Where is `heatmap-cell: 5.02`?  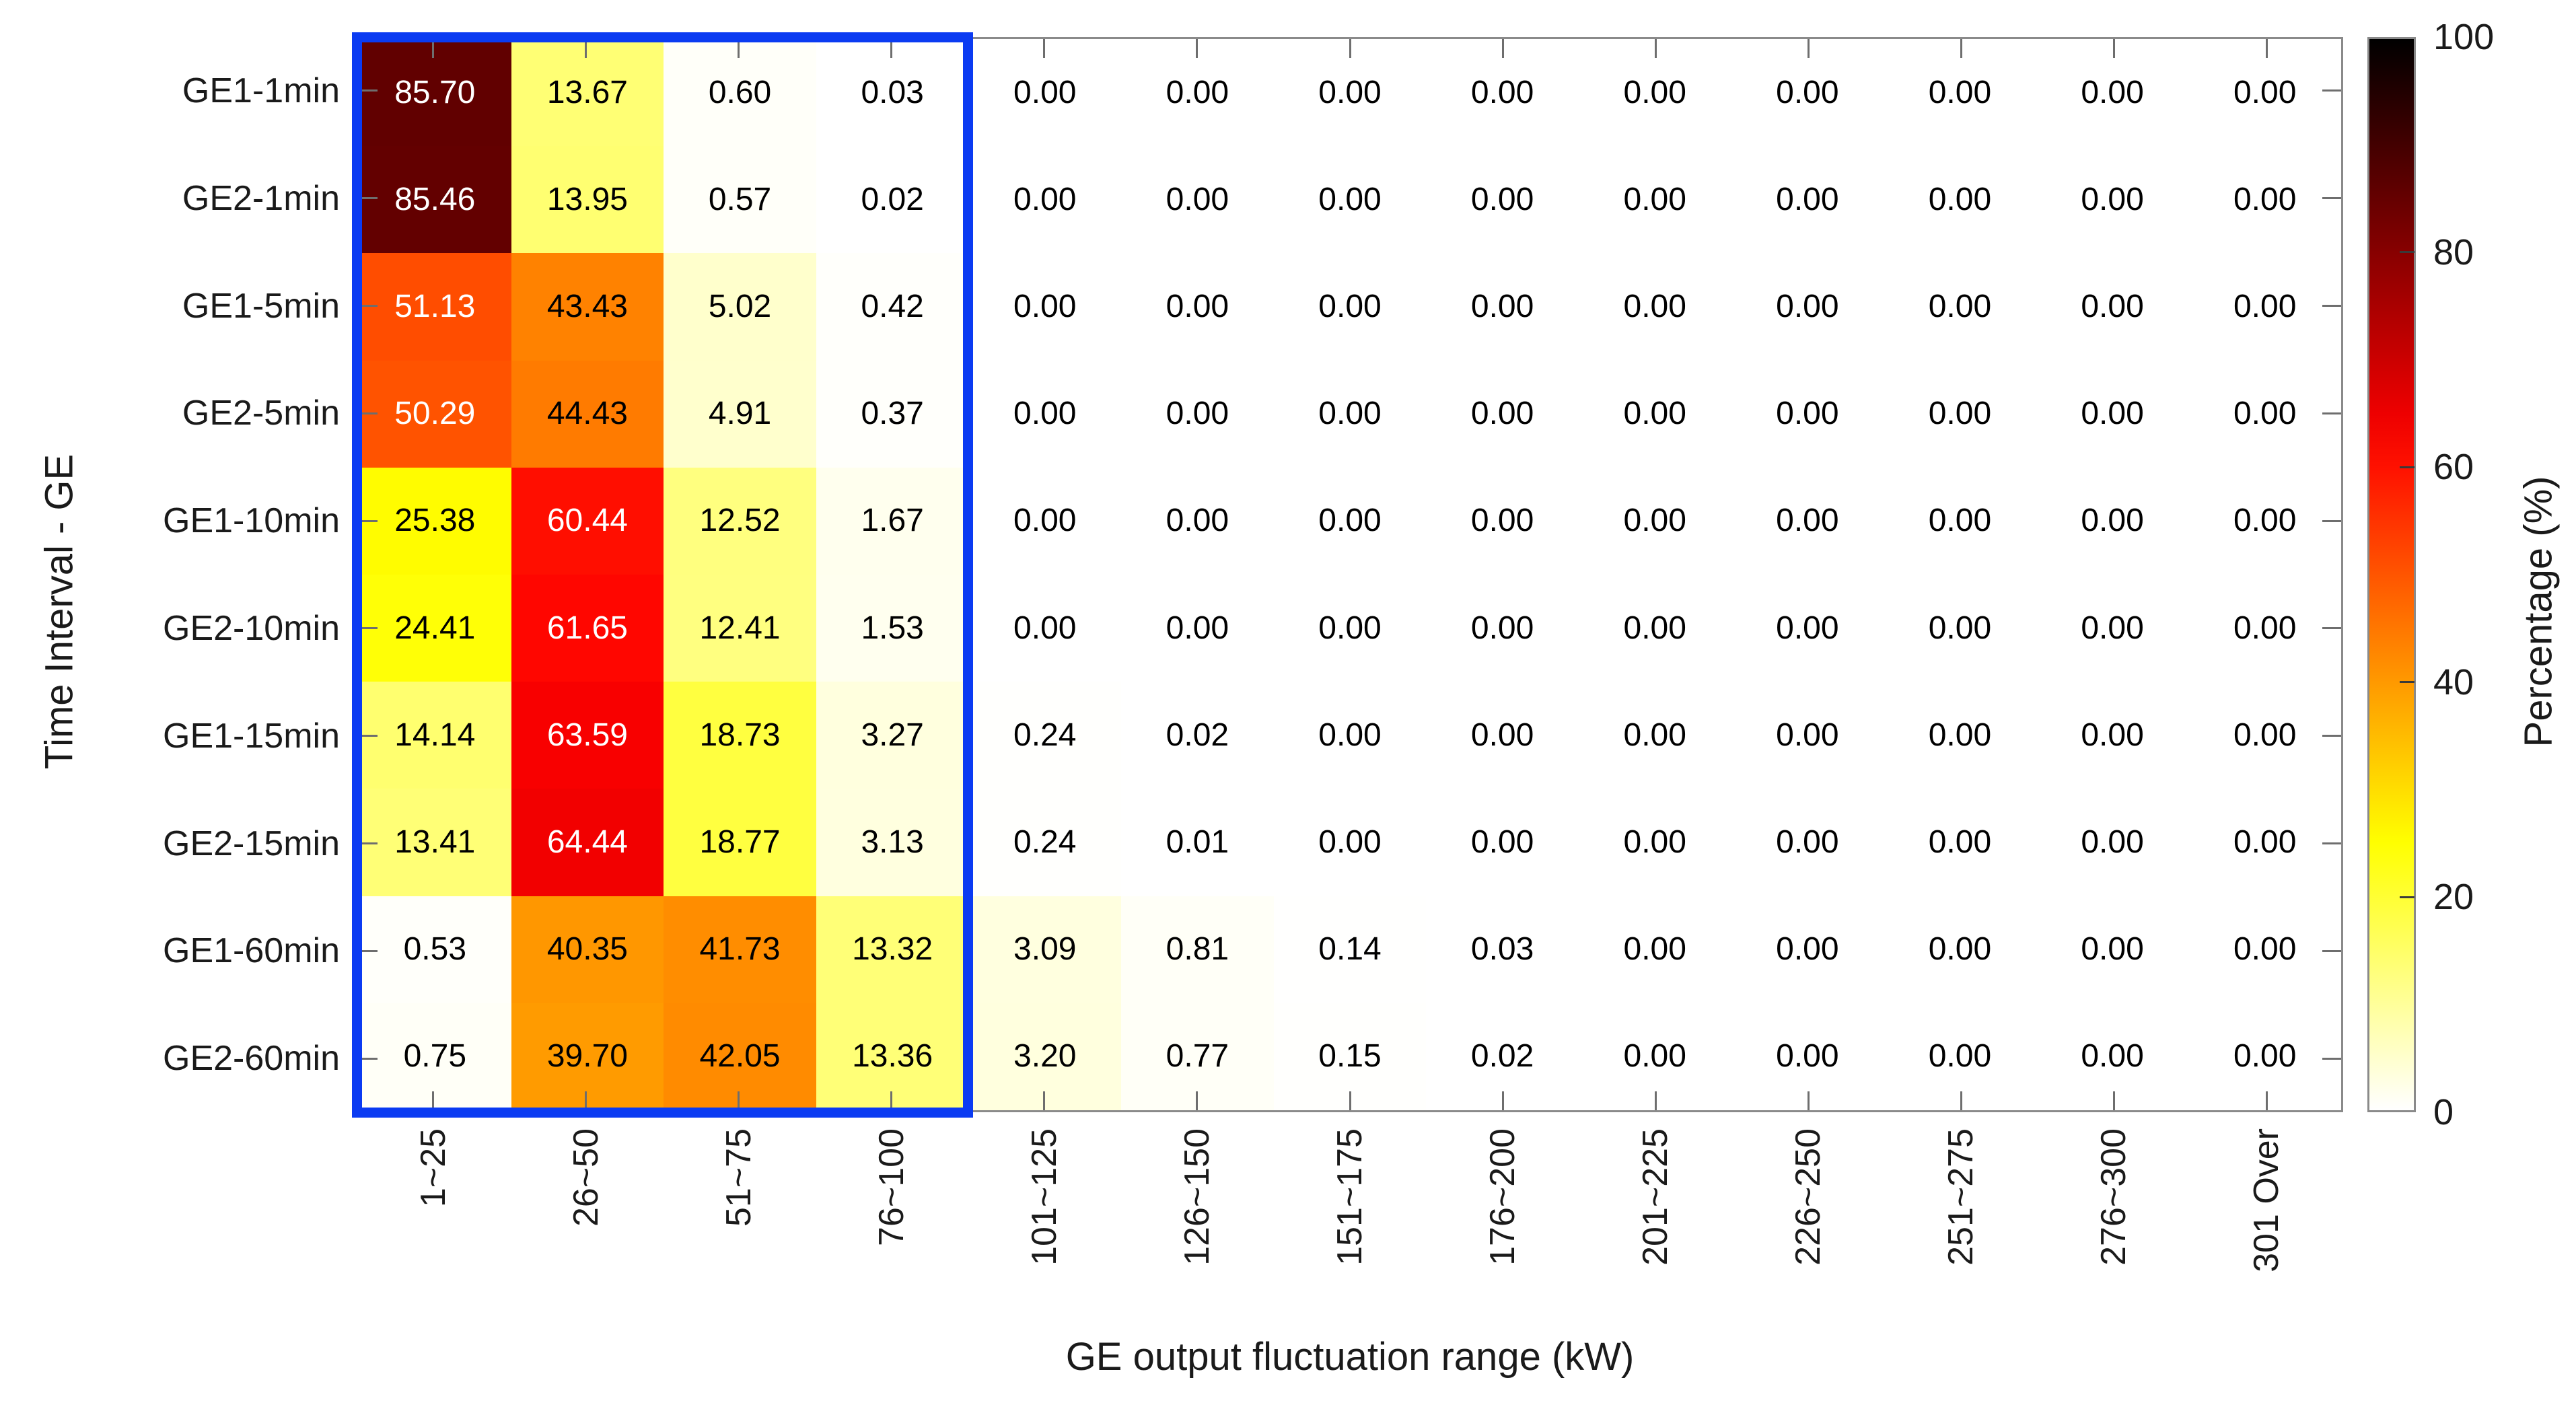
heatmap-cell: 5.02 is located at coordinates (740, 307).